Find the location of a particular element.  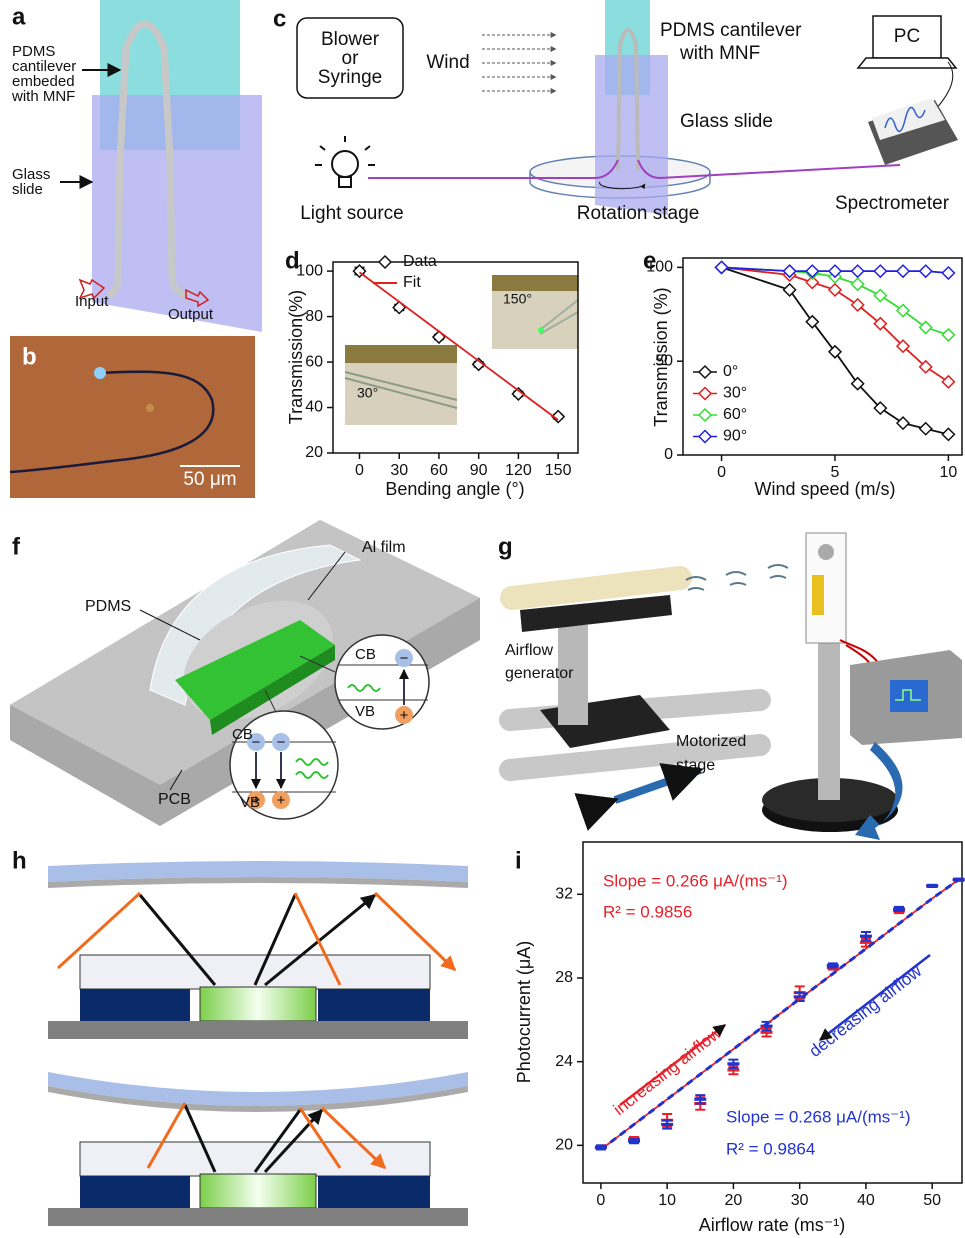

callout: with MNF is located at coordinates (43, 96).